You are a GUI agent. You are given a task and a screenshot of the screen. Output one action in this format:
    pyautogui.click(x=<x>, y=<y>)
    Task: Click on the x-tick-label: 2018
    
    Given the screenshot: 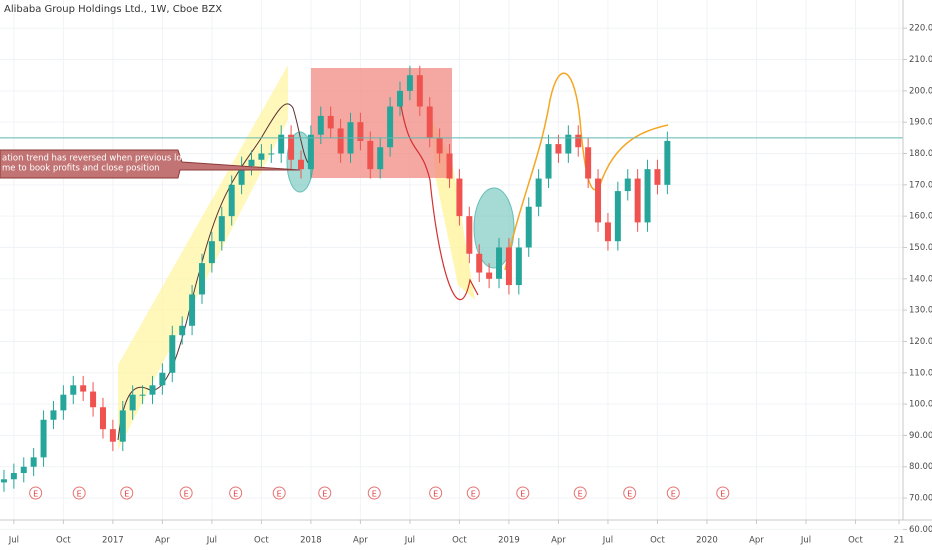 What is the action you would take?
    pyautogui.click(x=311, y=541)
    